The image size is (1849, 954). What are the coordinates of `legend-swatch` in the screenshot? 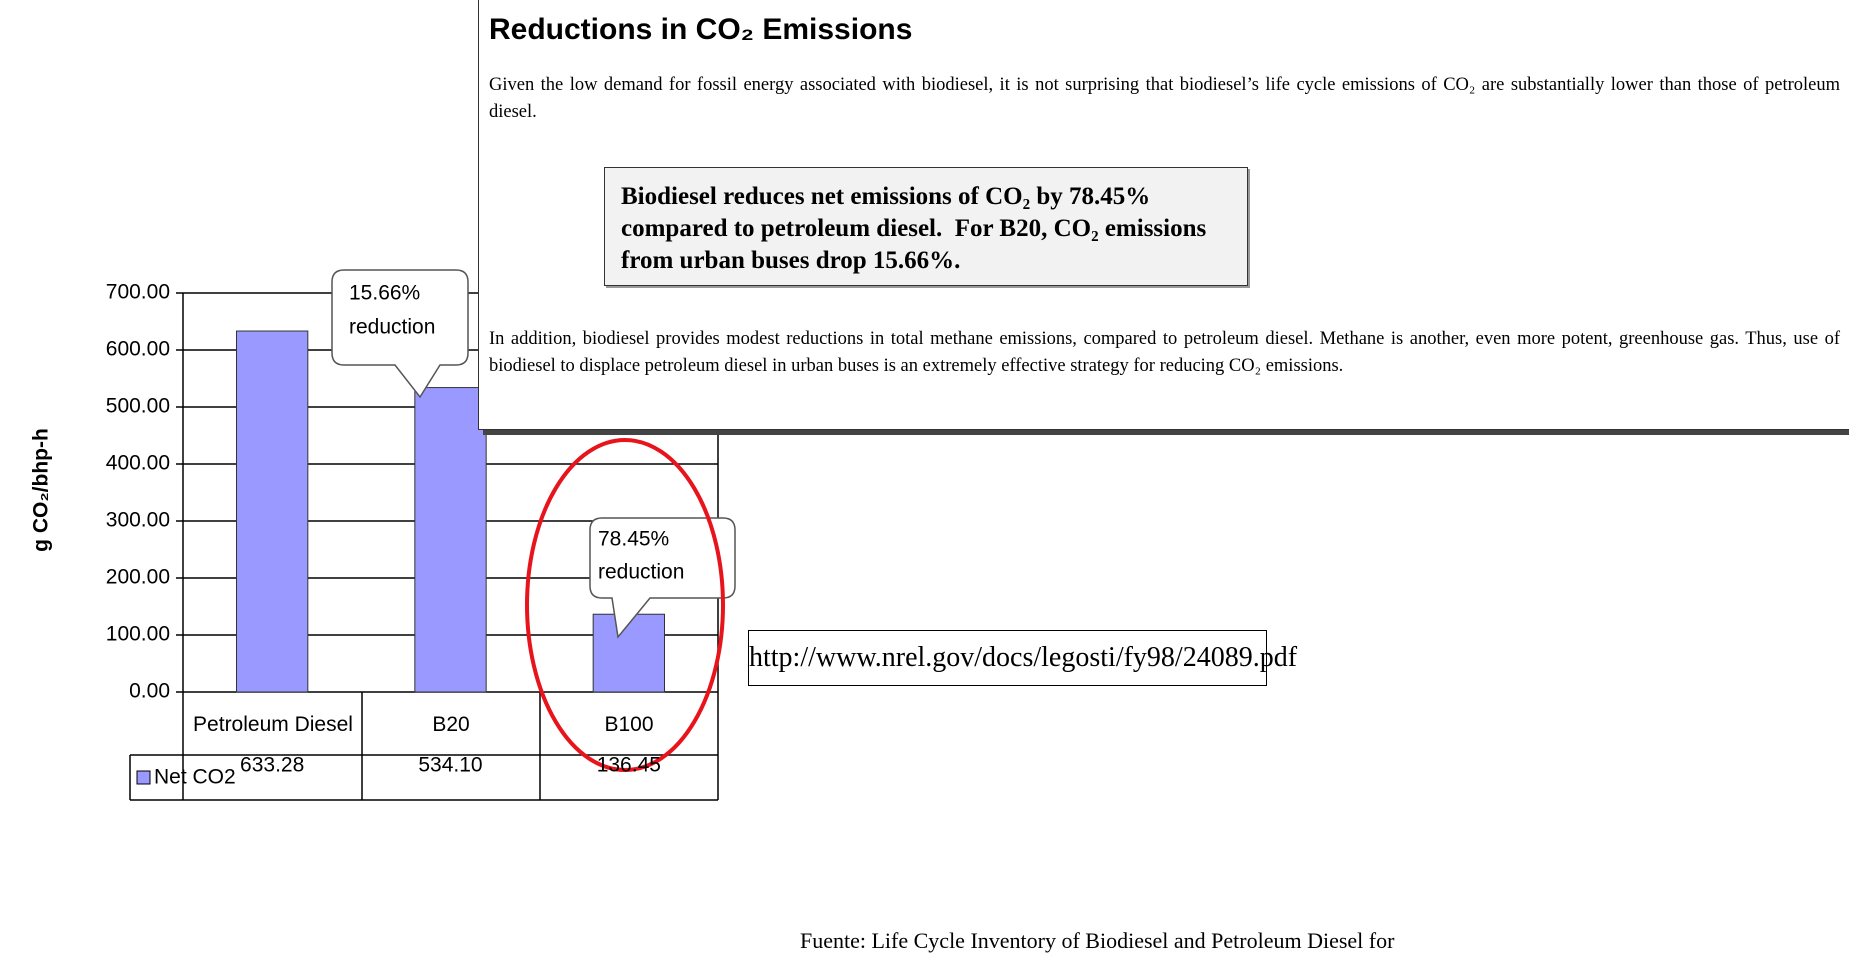 It's located at (143, 777).